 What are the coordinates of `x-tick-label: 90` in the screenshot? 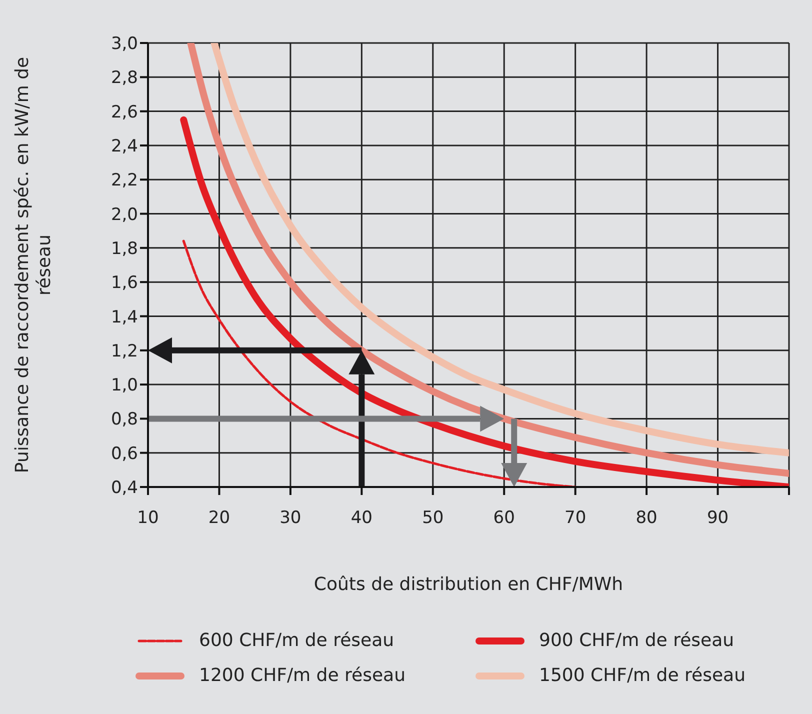 It's located at (717, 518).